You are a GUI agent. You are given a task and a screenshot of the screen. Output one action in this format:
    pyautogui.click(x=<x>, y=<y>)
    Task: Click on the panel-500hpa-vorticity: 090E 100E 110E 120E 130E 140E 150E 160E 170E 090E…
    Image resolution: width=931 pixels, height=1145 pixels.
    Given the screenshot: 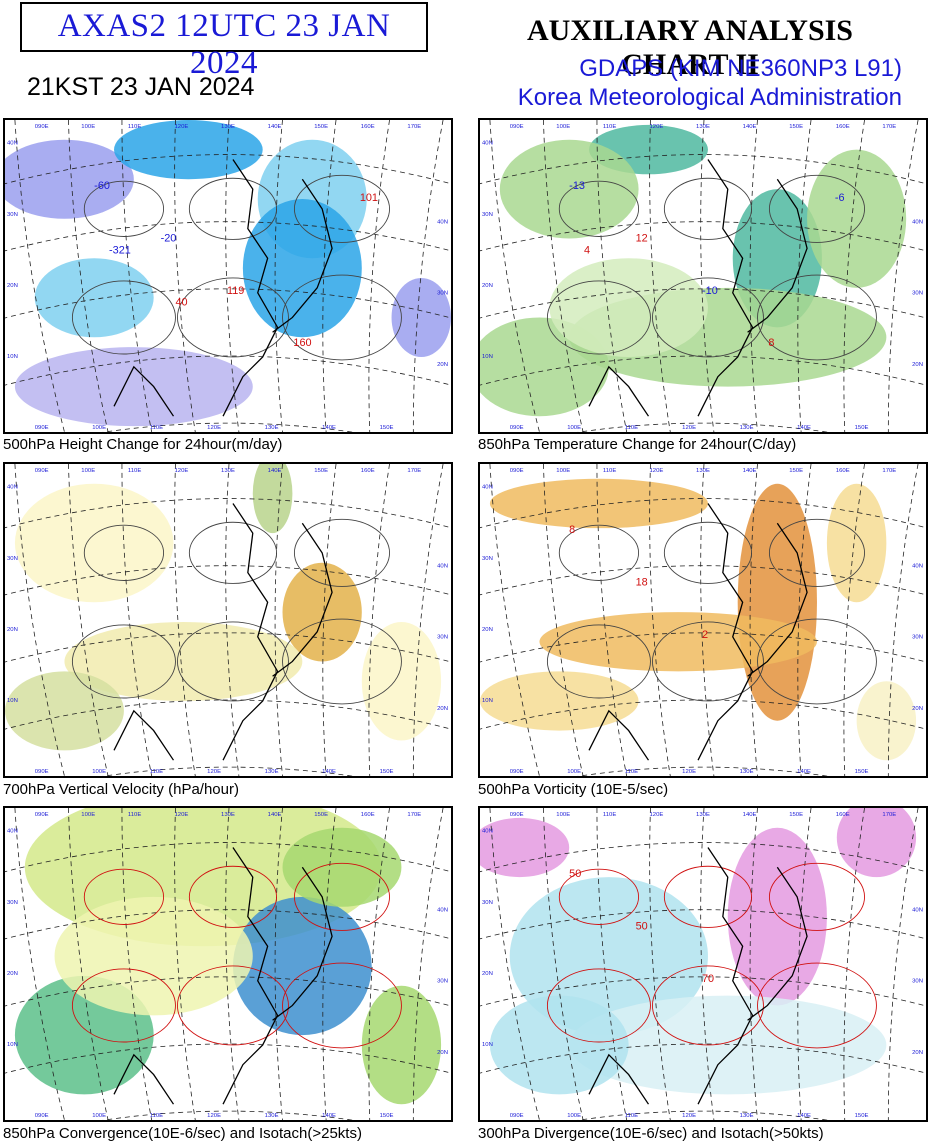 What is the action you would take?
    pyautogui.click(x=703, y=620)
    